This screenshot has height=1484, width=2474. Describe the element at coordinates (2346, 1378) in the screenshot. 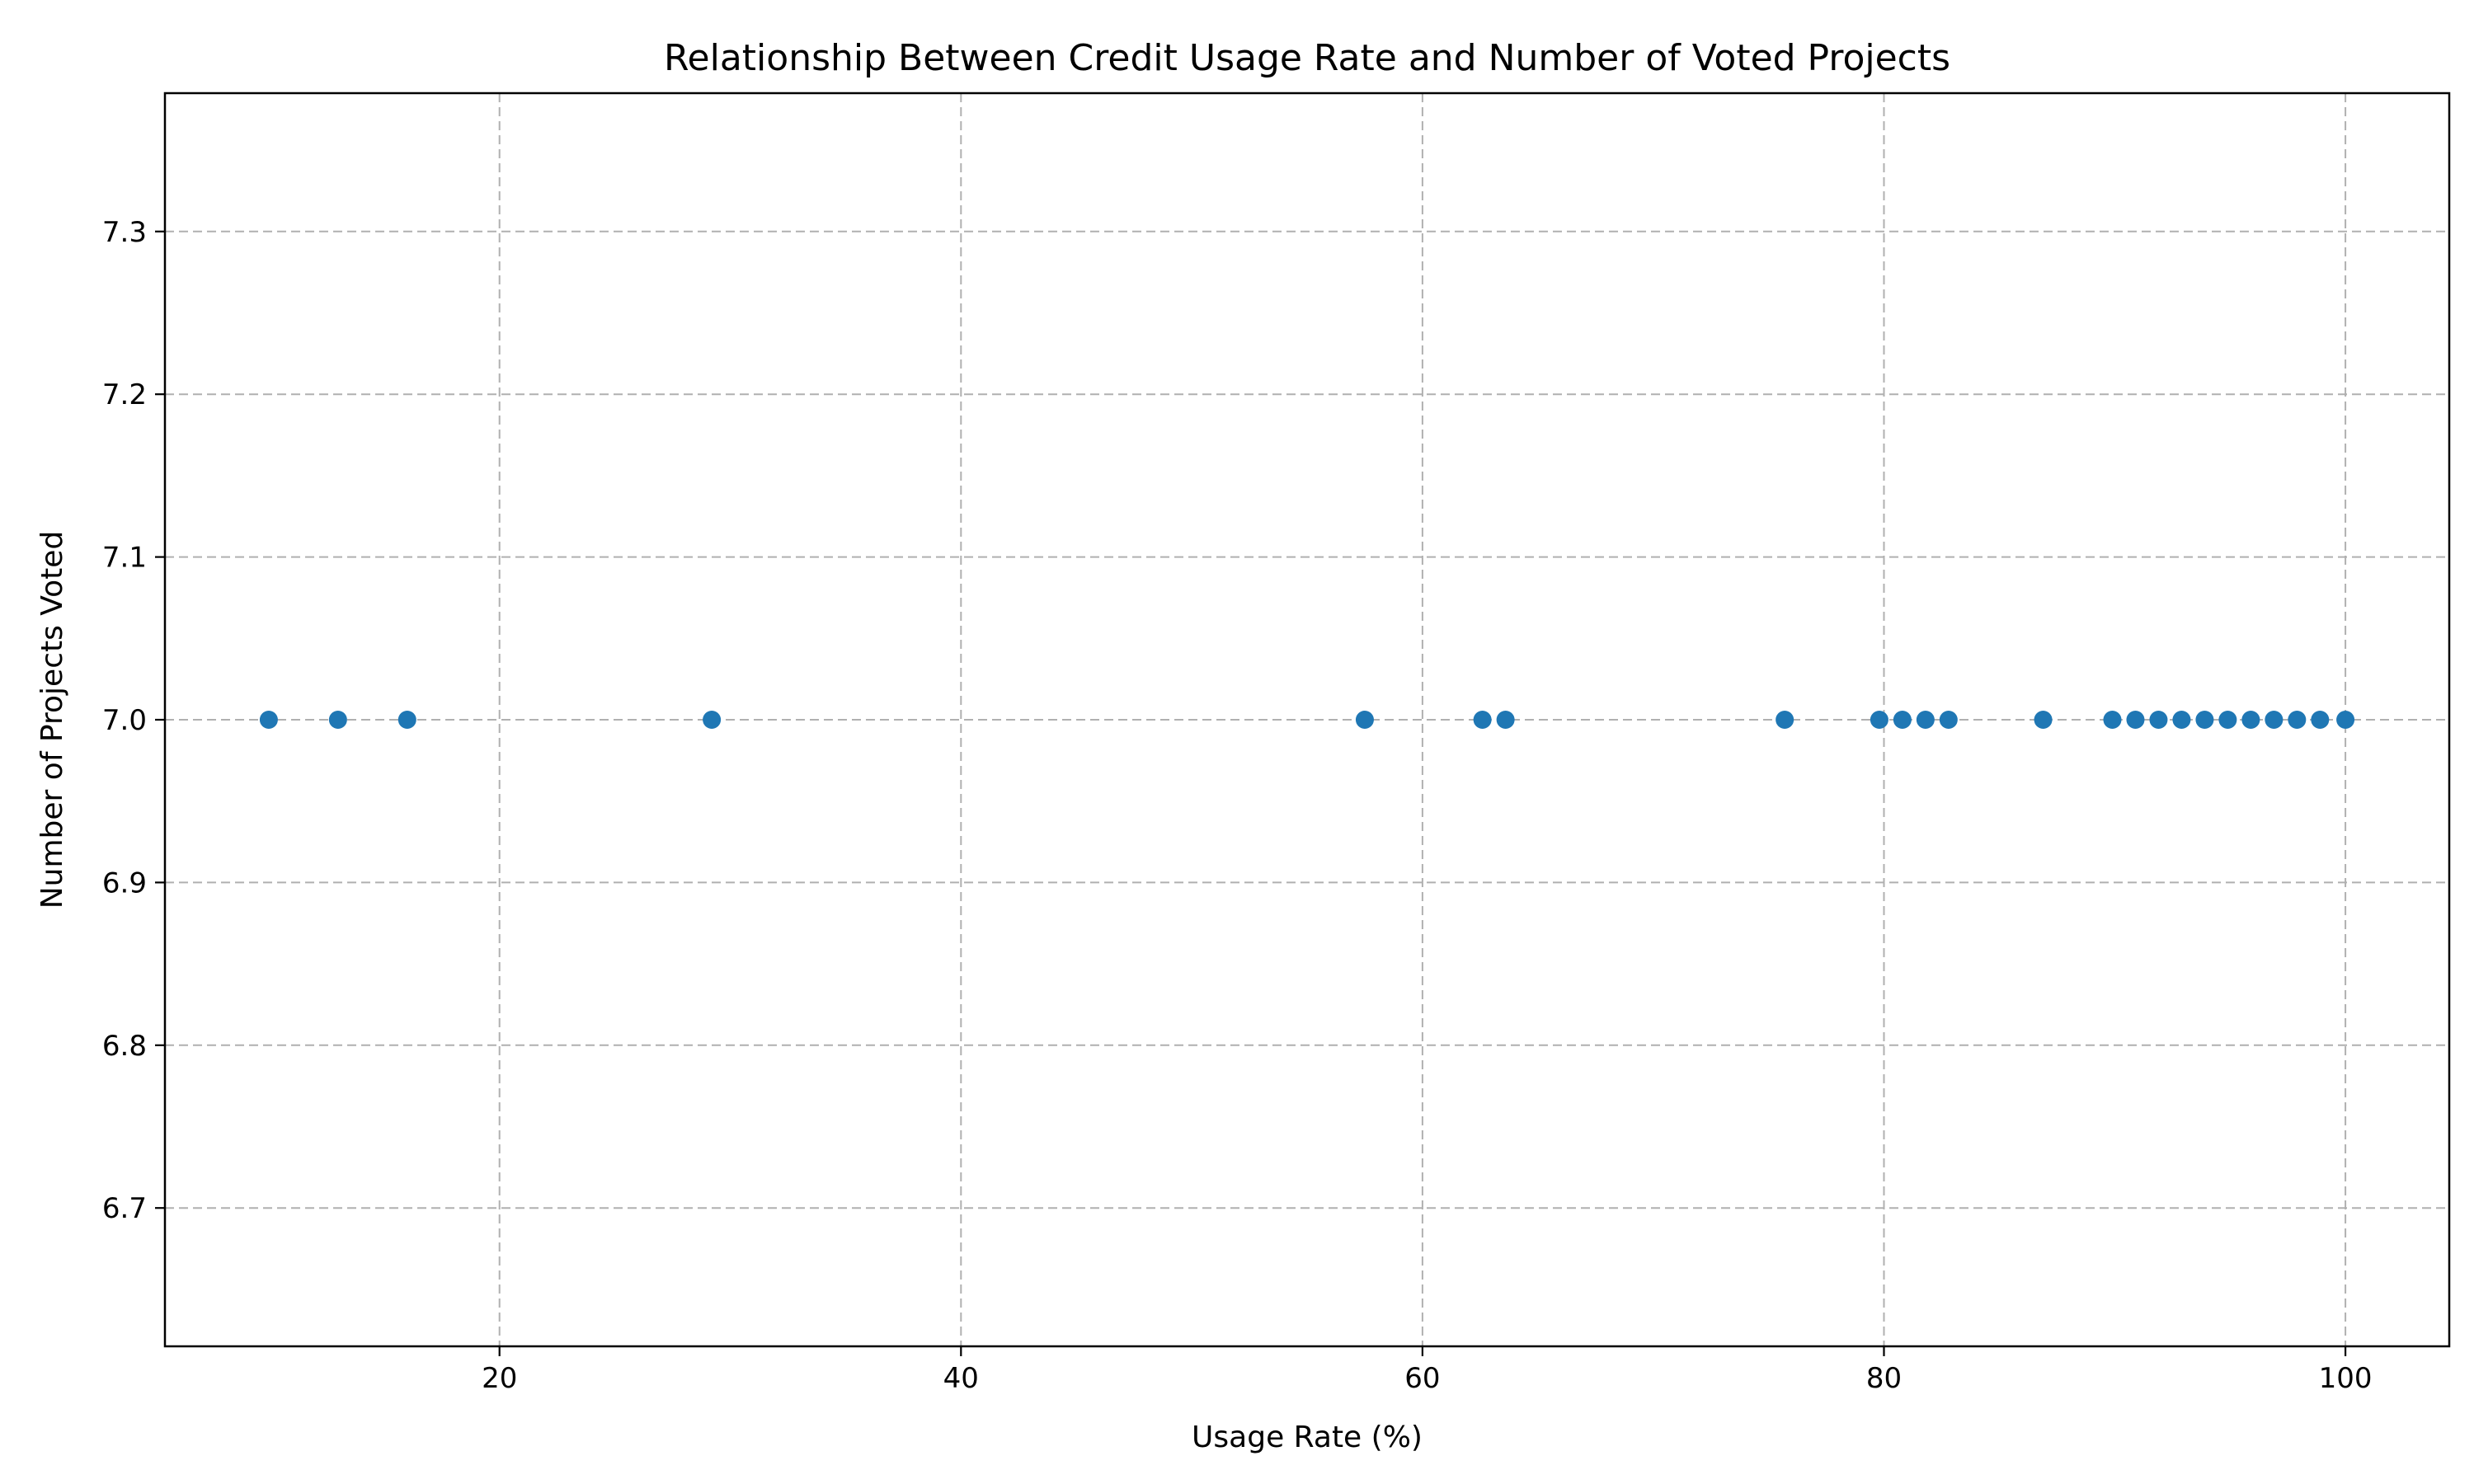

I see `x-tick-label: 100` at that location.